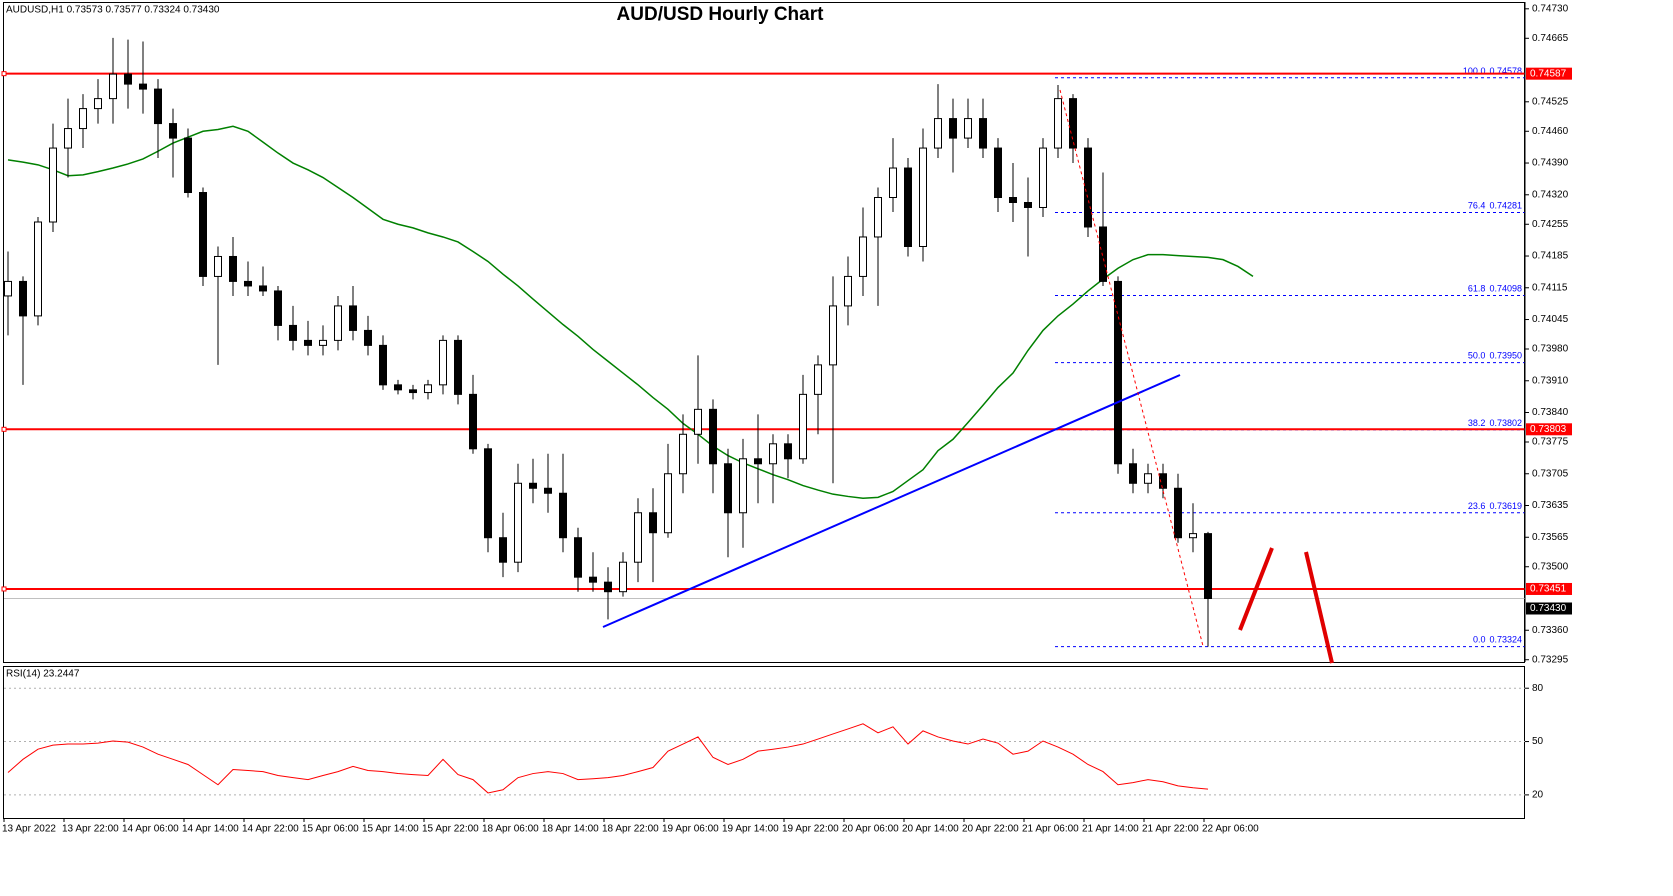 The image size is (1673, 896). Describe the element at coordinates (1550, 163) in the screenshot. I see `y-tick-label: 0.74390` at that location.